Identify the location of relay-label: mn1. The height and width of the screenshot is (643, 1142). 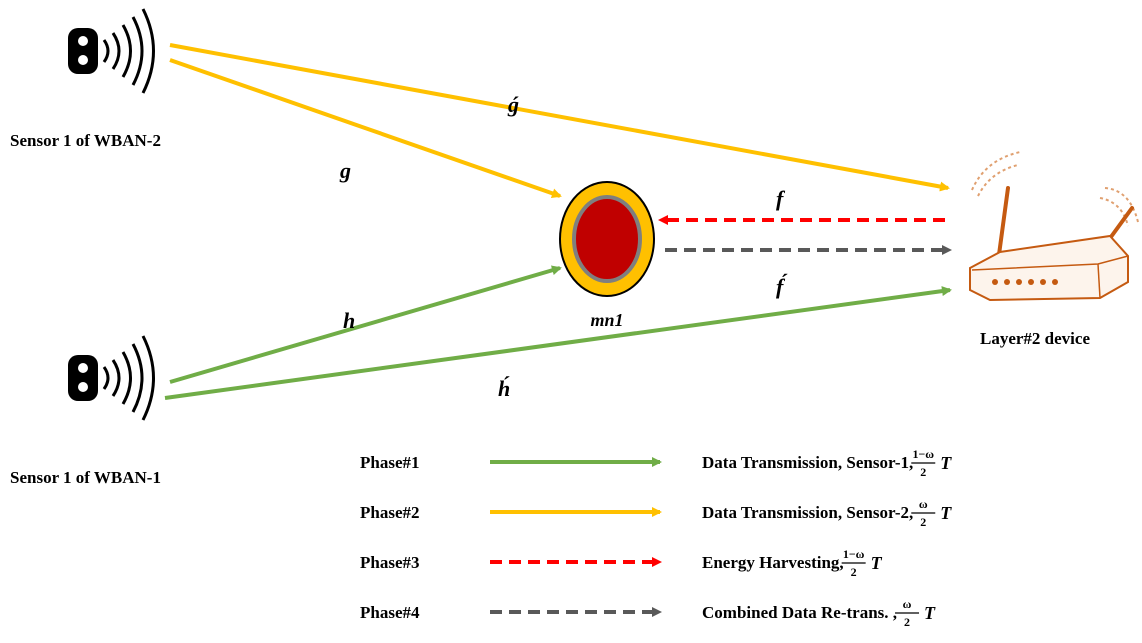
(606, 320).